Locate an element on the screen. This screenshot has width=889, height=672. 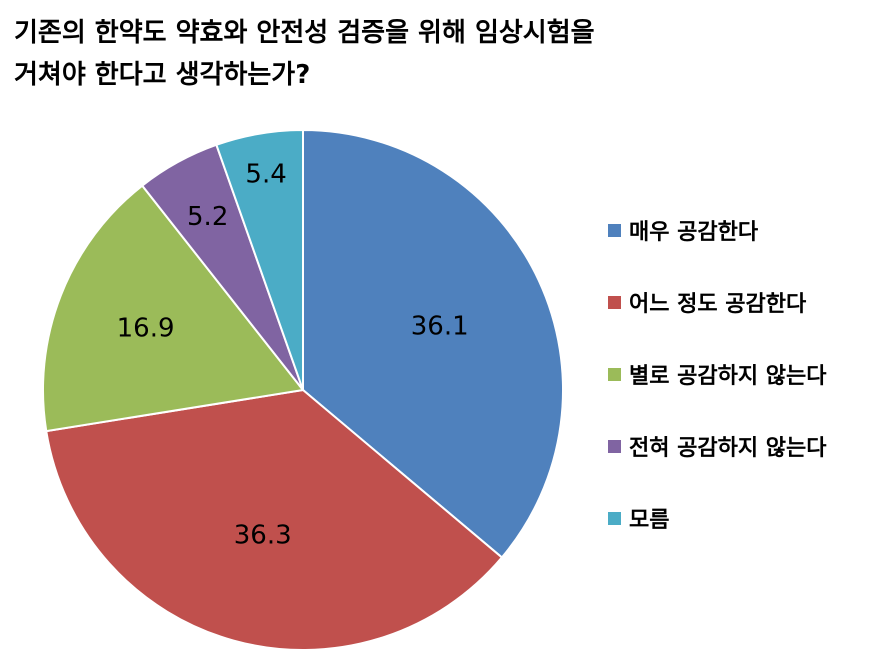
legend-item-1: 매우 공감한다 is located at coordinates (717, 230).